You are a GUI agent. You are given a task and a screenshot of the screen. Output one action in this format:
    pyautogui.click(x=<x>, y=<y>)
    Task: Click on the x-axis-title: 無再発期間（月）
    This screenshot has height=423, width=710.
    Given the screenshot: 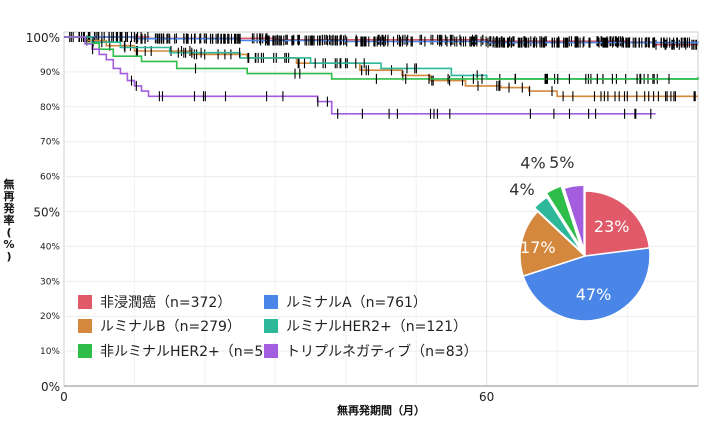 What is the action you would take?
    pyautogui.click(x=381, y=410)
    